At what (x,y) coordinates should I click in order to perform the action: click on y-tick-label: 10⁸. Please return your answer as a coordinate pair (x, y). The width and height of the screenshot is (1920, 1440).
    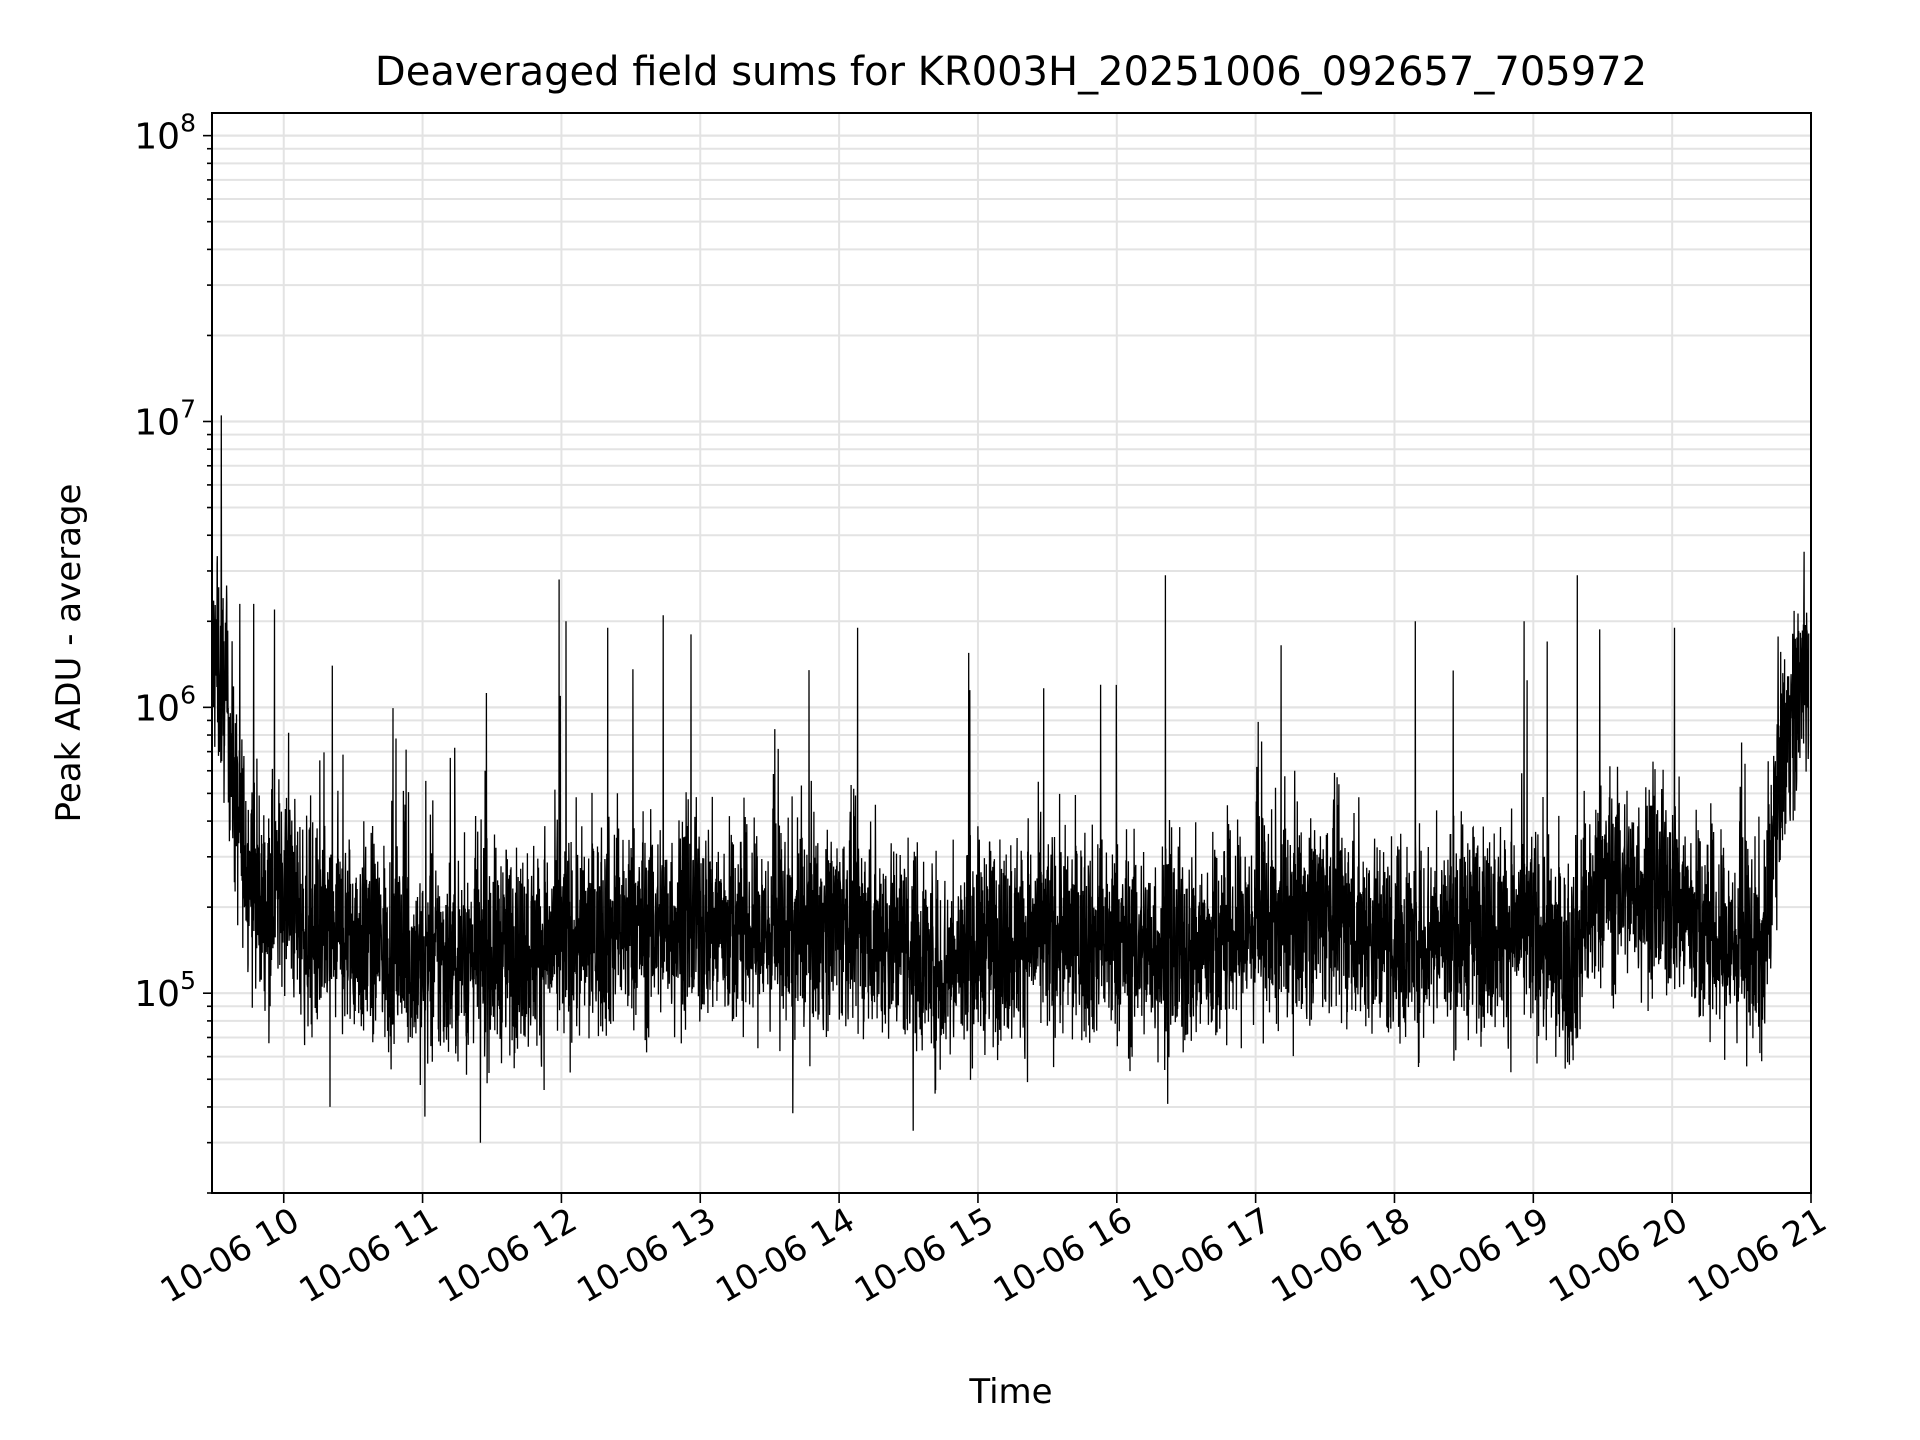
    Looking at the image, I should click on (165, 133).